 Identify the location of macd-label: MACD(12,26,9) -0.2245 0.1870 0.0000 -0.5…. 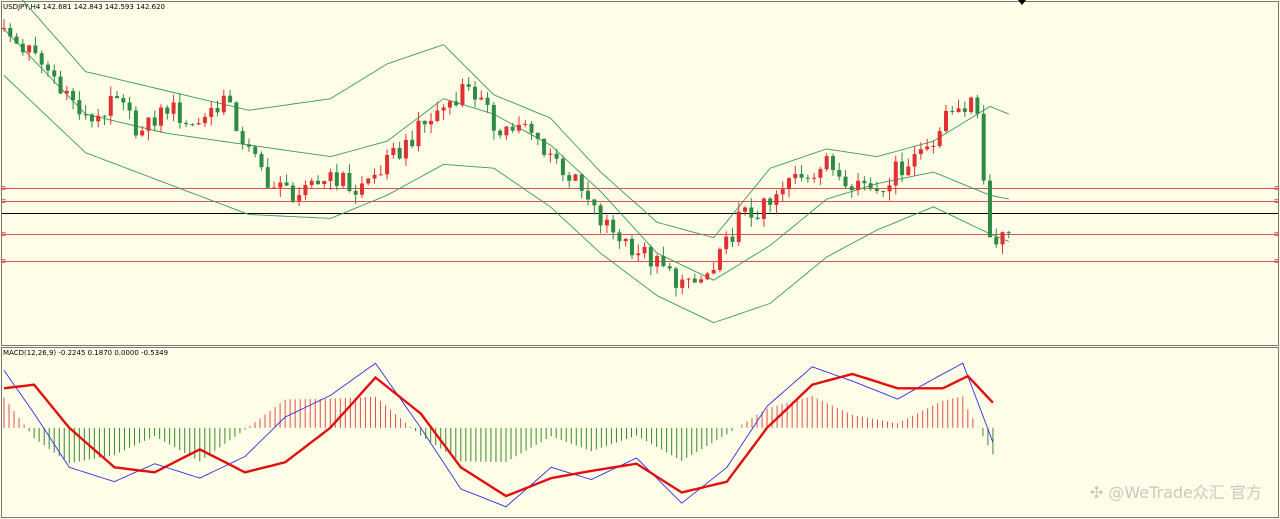
(86, 353).